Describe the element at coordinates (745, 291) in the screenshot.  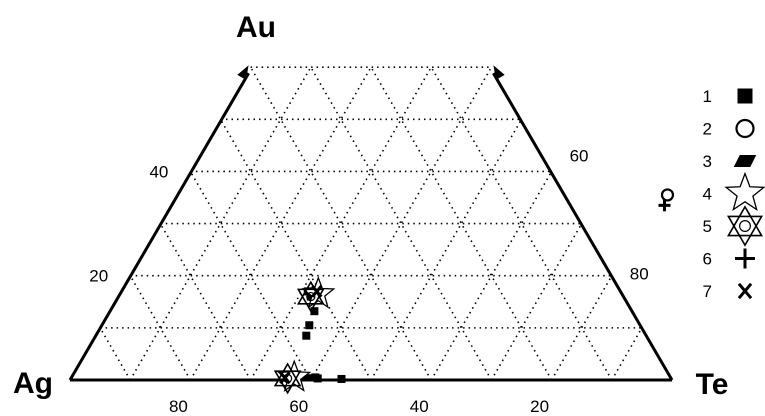
I see `legend-marker-x-icon` at that location.